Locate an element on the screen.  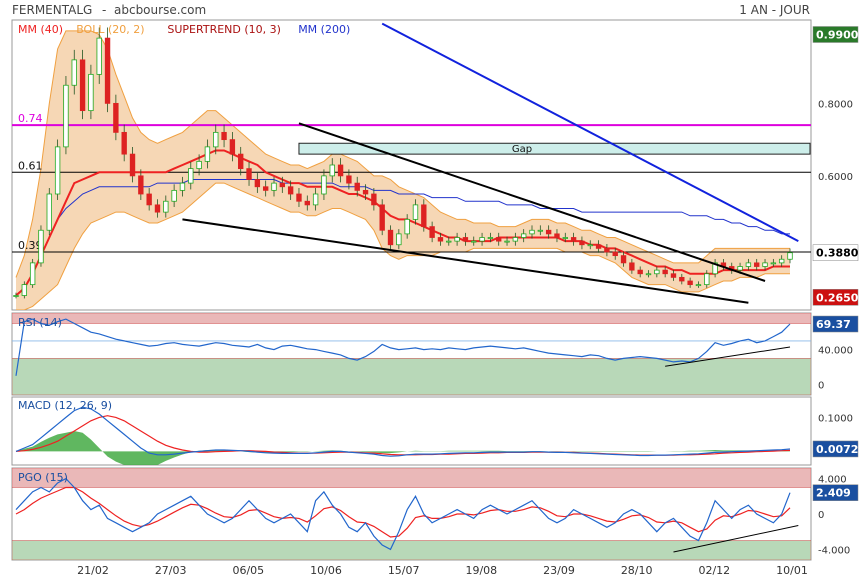
pgo-trendline is located at coordinates (736, 539).